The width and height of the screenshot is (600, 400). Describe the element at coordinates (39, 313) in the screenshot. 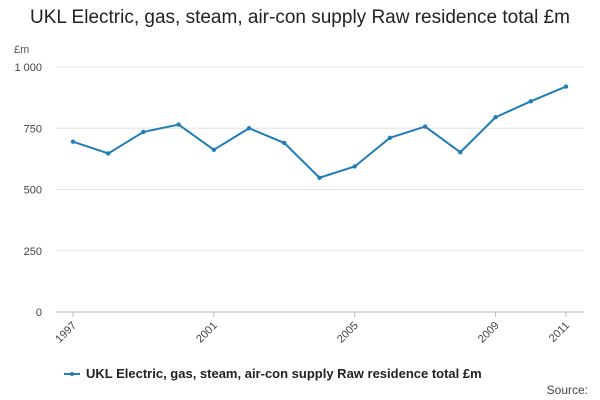

I see `y-tick-label: 0` at that location.